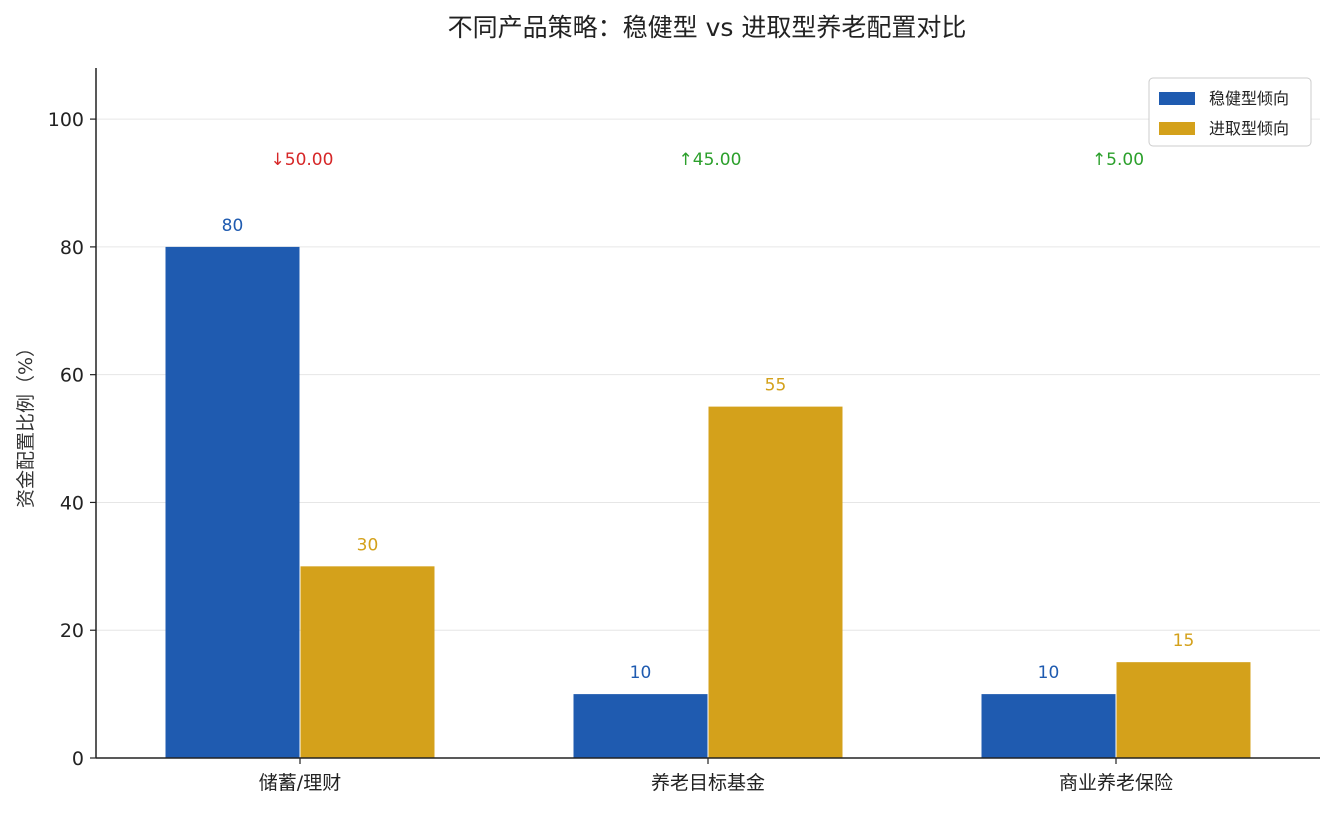 The width and height of the screenshot is (1335, 814). What do you see at coordinates (72, 631) in the screenshot?
I see `y-tick-label: 20` at bounding box center [72, 631].